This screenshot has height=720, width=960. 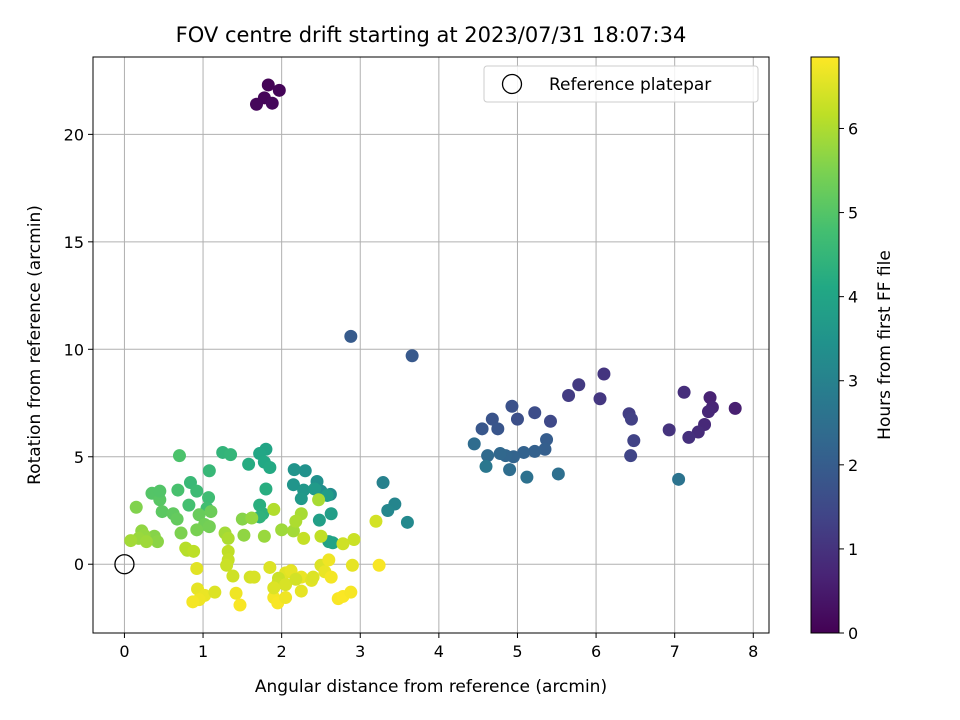 What do you see at coordinates (512, 84) in the screenshot?
I see `legend-reference-marker` at bounding box center [512, 84].